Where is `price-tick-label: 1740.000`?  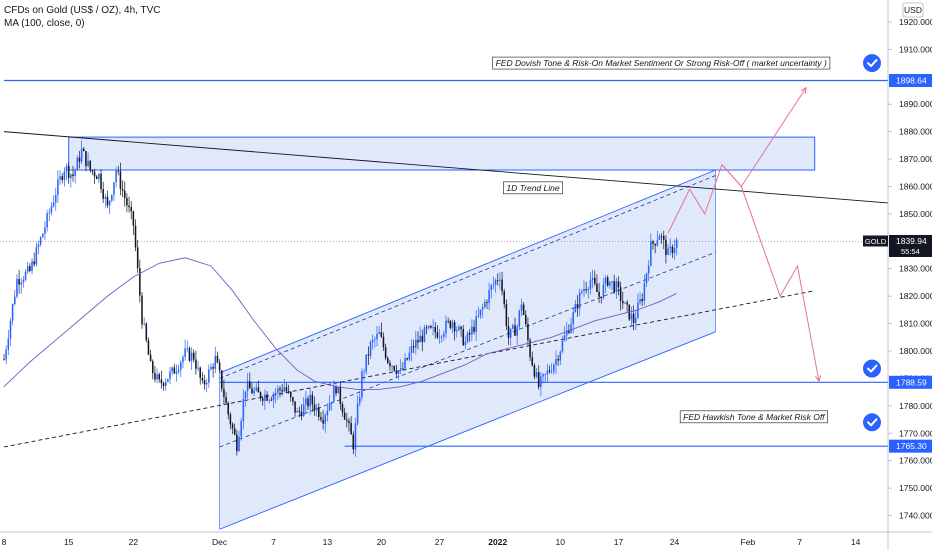
price-tick-label: 1740.000 is located at coordinates (915, 516).